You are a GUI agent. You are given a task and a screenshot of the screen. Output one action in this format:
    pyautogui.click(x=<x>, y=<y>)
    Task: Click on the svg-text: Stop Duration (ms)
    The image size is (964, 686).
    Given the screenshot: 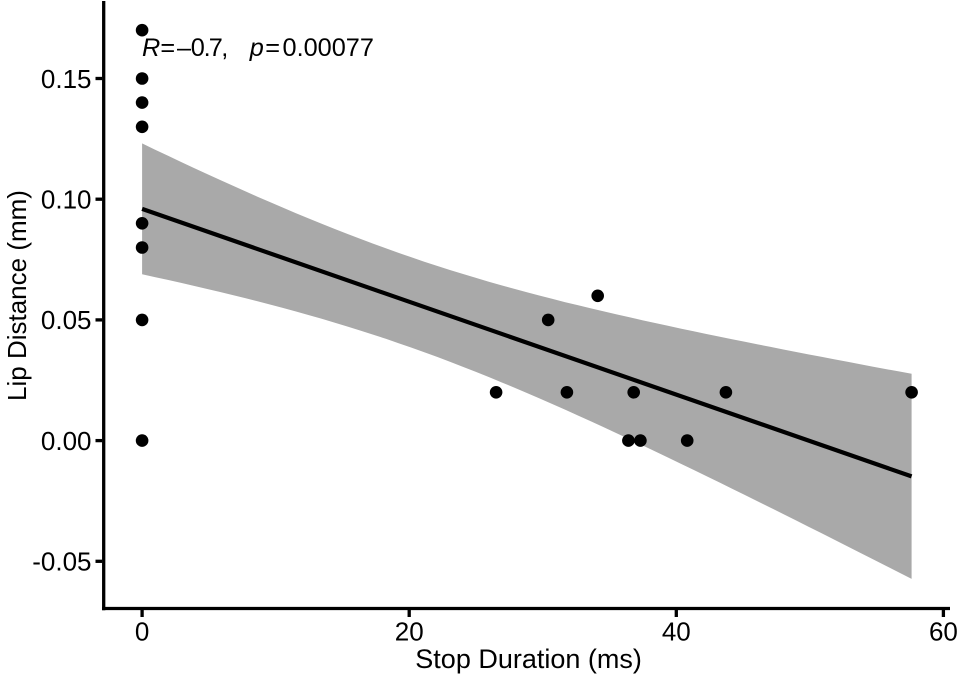 What is the action you would take?
    pyautogui.click(x=528, y=659)
    